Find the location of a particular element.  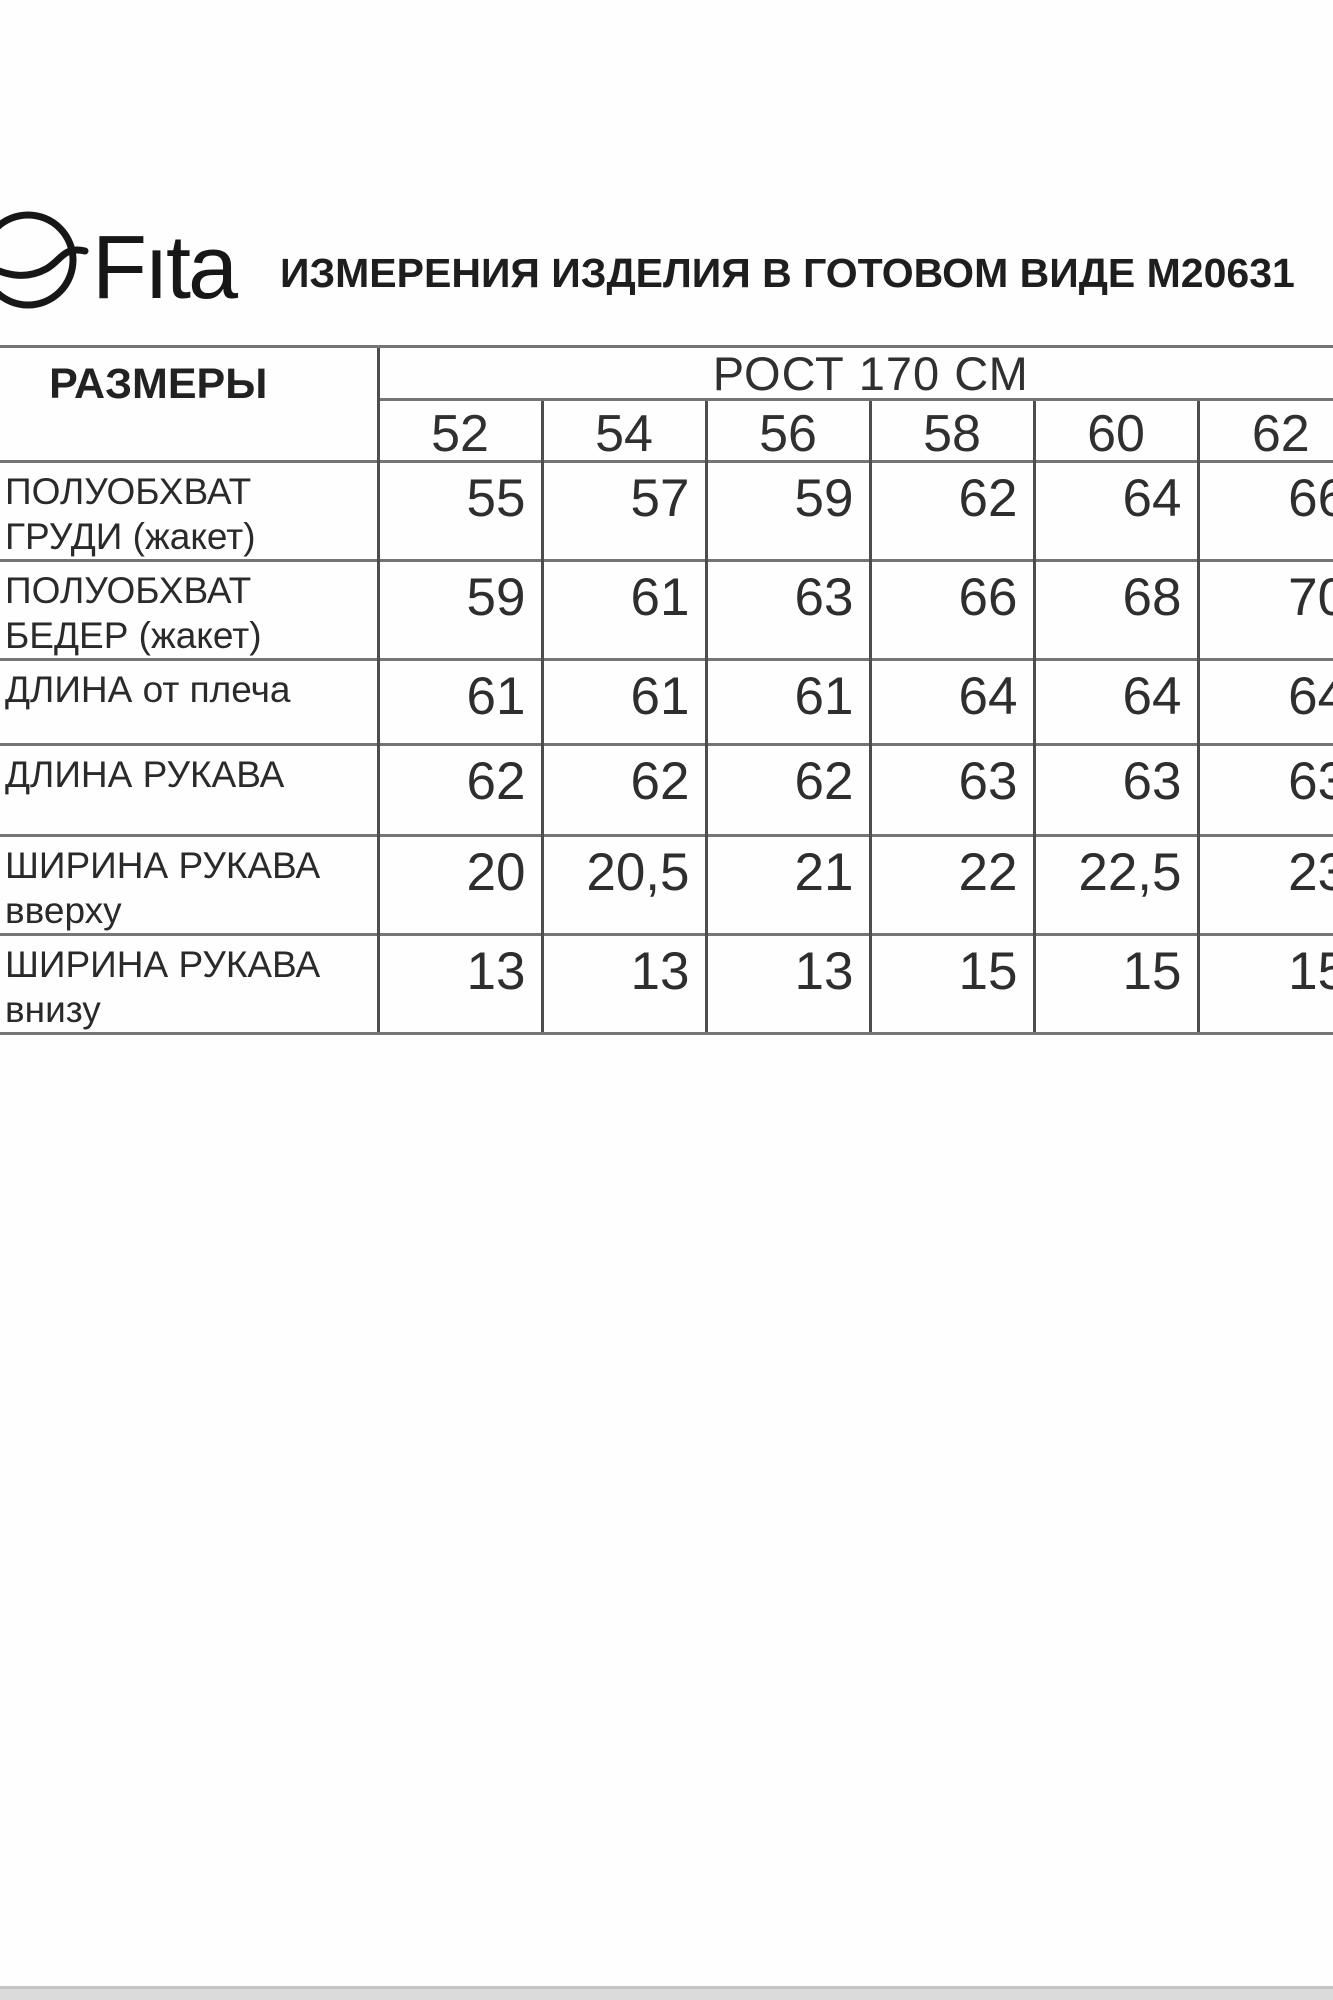

size-column-header: 60 is located at coordinates (1115, 430).